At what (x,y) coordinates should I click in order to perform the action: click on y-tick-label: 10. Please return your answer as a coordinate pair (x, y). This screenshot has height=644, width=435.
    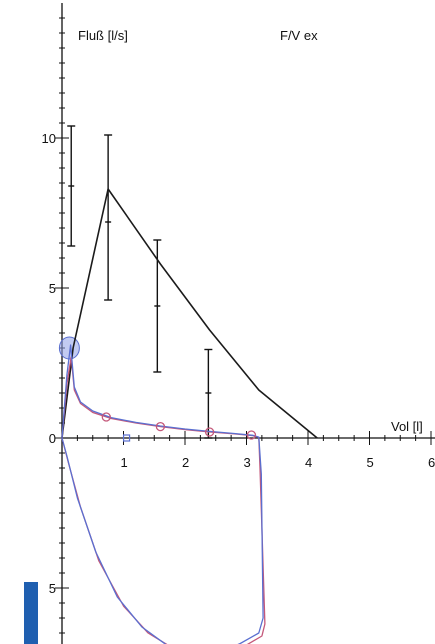
    Looking at the image, I should click on (49, 138).